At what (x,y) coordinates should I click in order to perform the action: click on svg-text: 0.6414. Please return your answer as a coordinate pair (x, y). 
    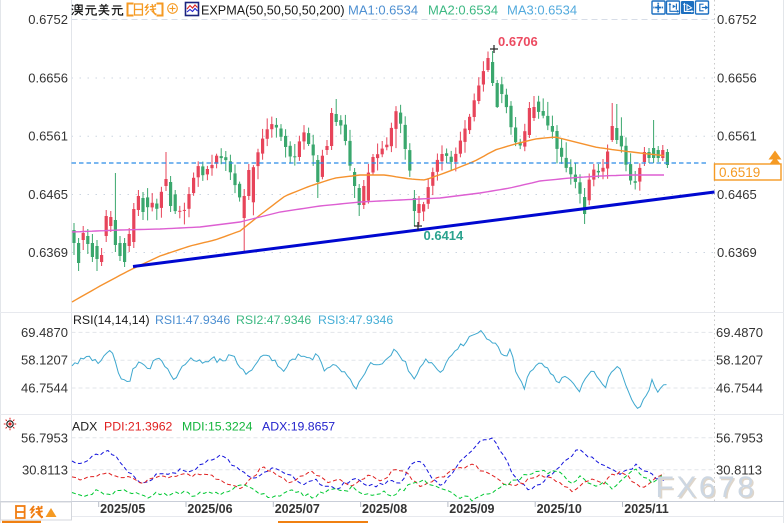
    Looking at the image, I should click on (444, 235).